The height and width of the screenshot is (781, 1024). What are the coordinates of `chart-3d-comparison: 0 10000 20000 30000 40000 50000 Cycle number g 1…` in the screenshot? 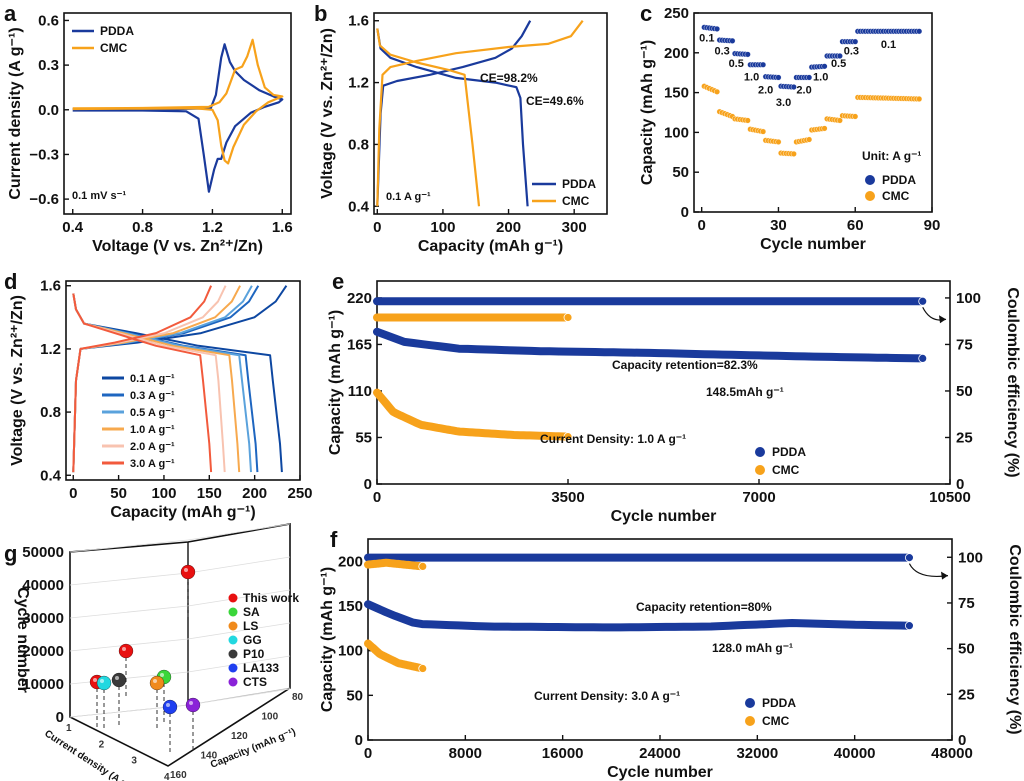 It's located at (154, 652).